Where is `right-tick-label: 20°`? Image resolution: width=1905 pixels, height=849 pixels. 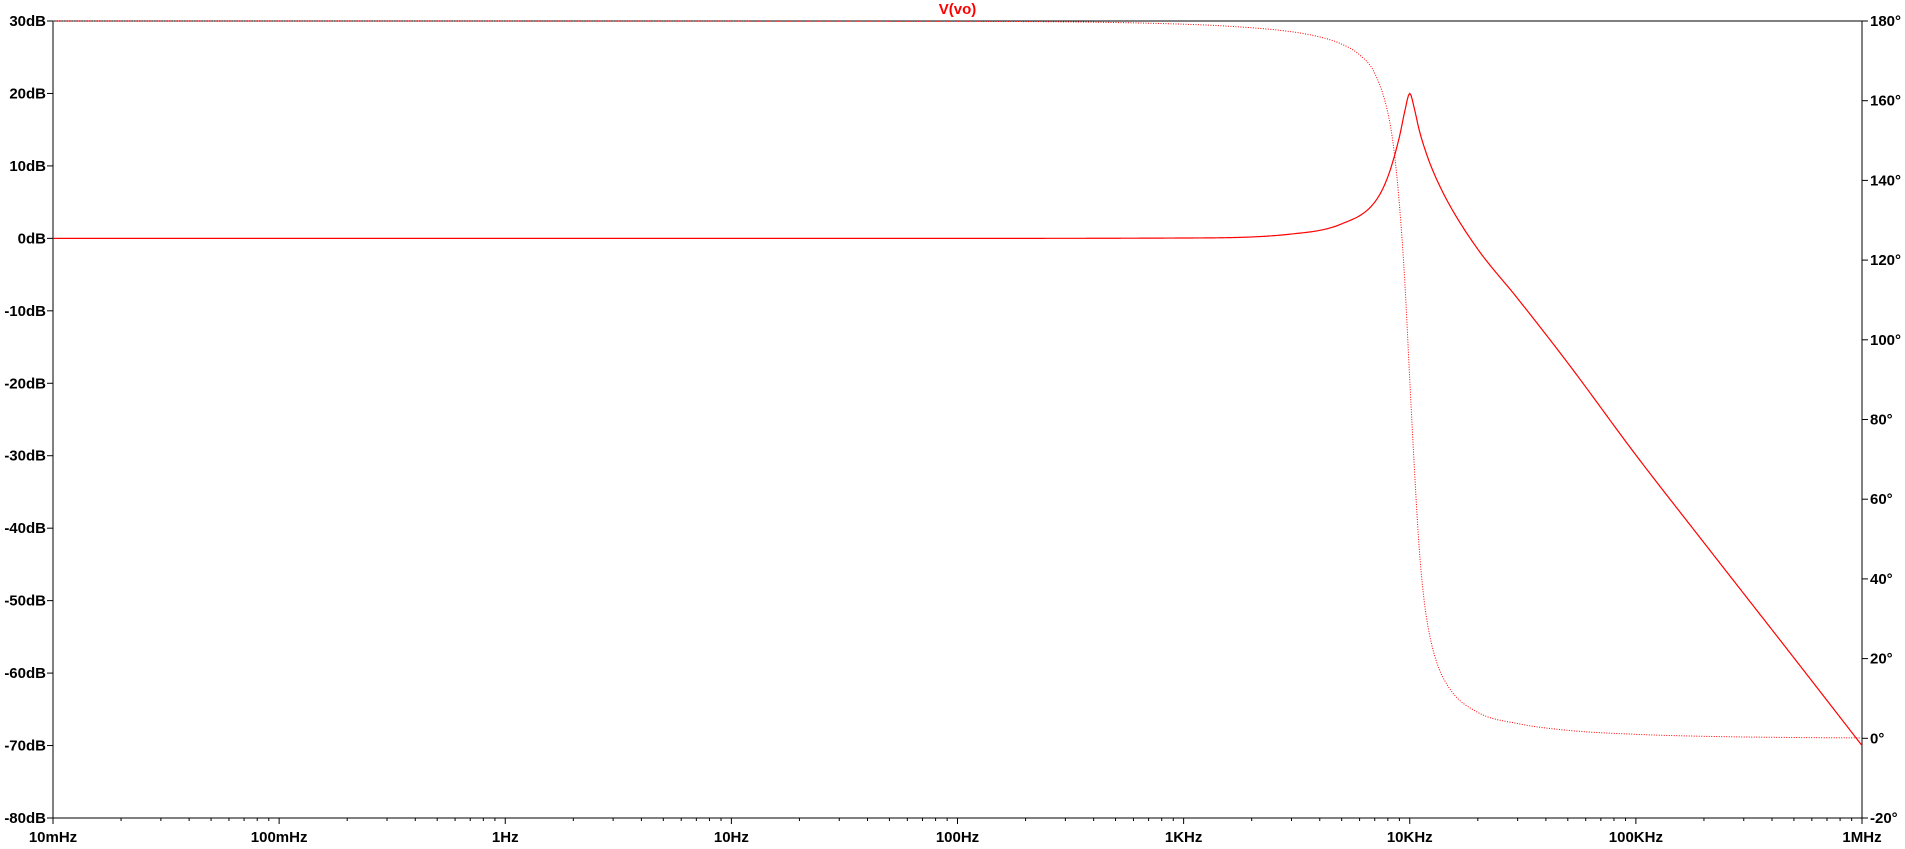
right-tick-label: 20° is located at coordinates (1881, 659).